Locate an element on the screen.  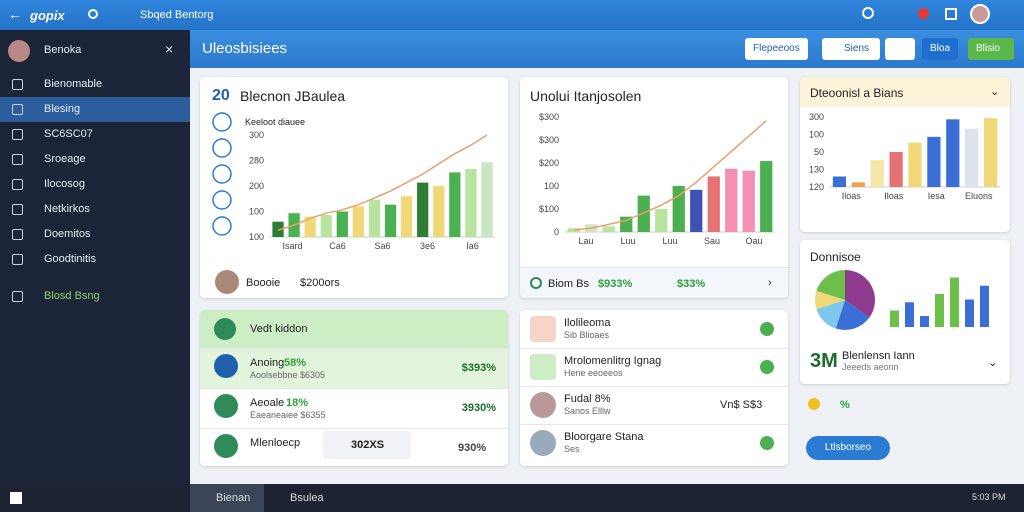
back-button: ← is located at coordinates (15, 14).